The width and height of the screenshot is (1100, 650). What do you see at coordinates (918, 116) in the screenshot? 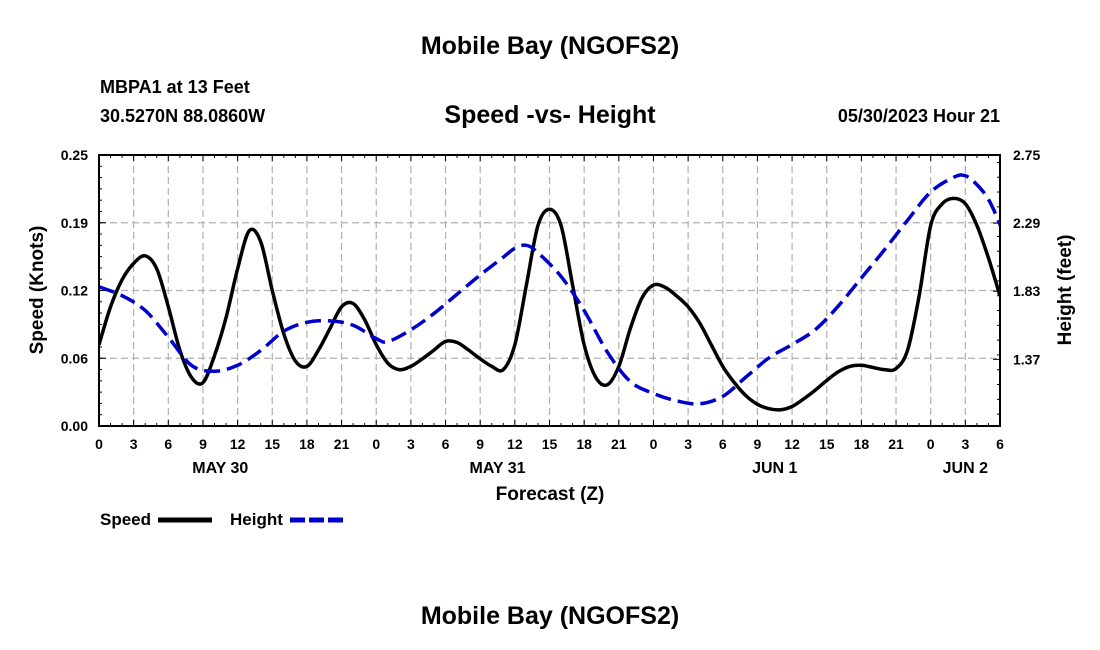
I see `forecast-datetime: 05/30/2023 Hour 21` at bounding box center [918, 116].